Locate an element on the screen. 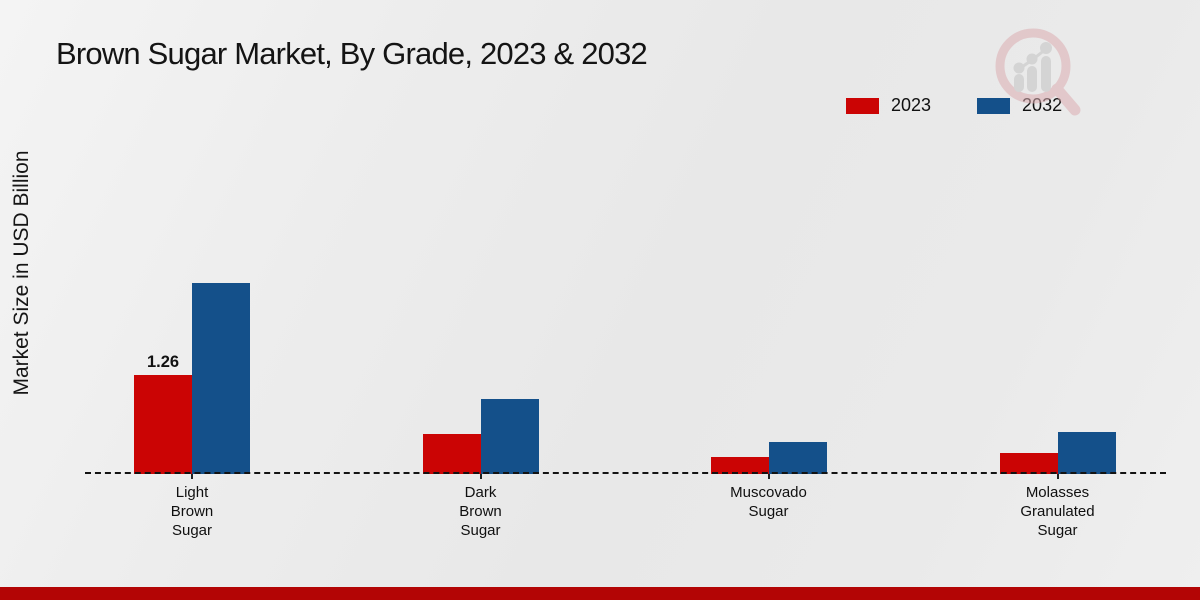  bar-2023-molasses-granulated-sugar is located at coordinates (1028, 463).